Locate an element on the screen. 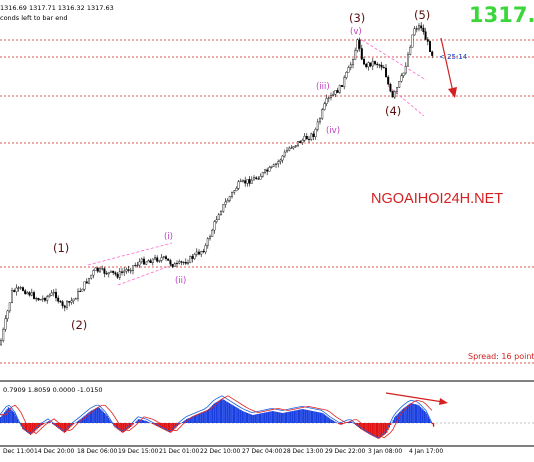 The height and width of the screenshot is (462, 534). x-tick: 19 Dec 15:00 is located at coordinates (138, 451).